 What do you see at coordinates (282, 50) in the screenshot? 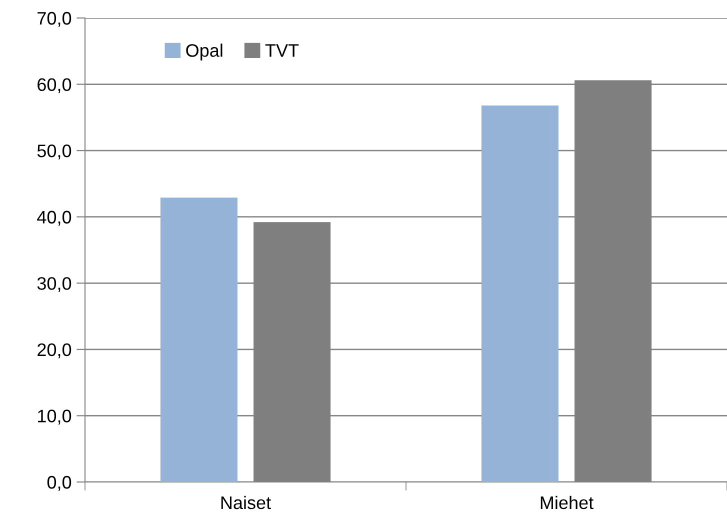
I see `legend-label: TVT` at bounding box center [282, 50].